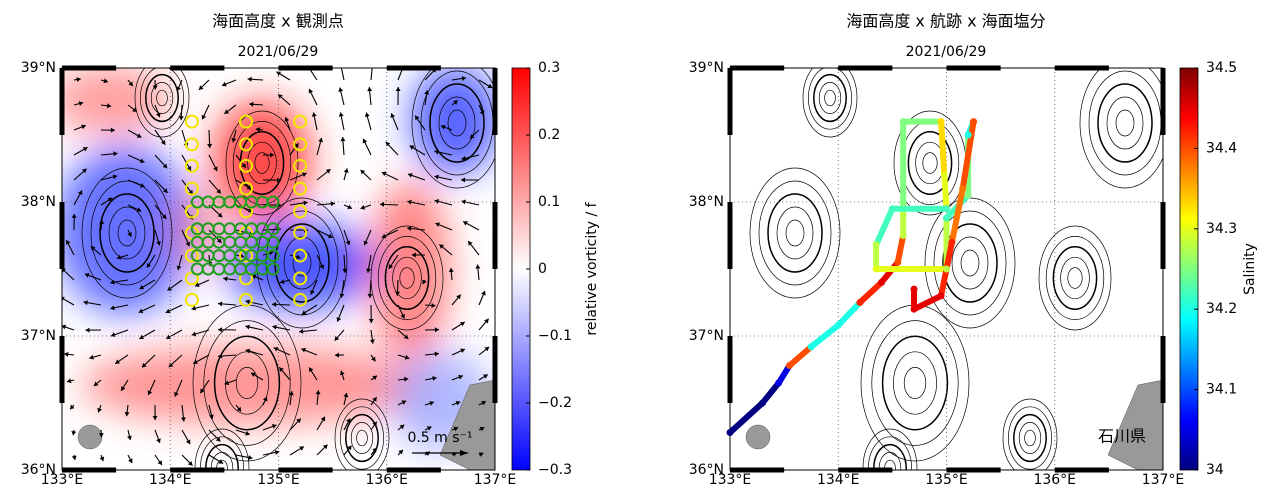 This screenshot has width=1266, height=493. I want to click on colorbar-tick-label: 34.5, so click(1221, 68).